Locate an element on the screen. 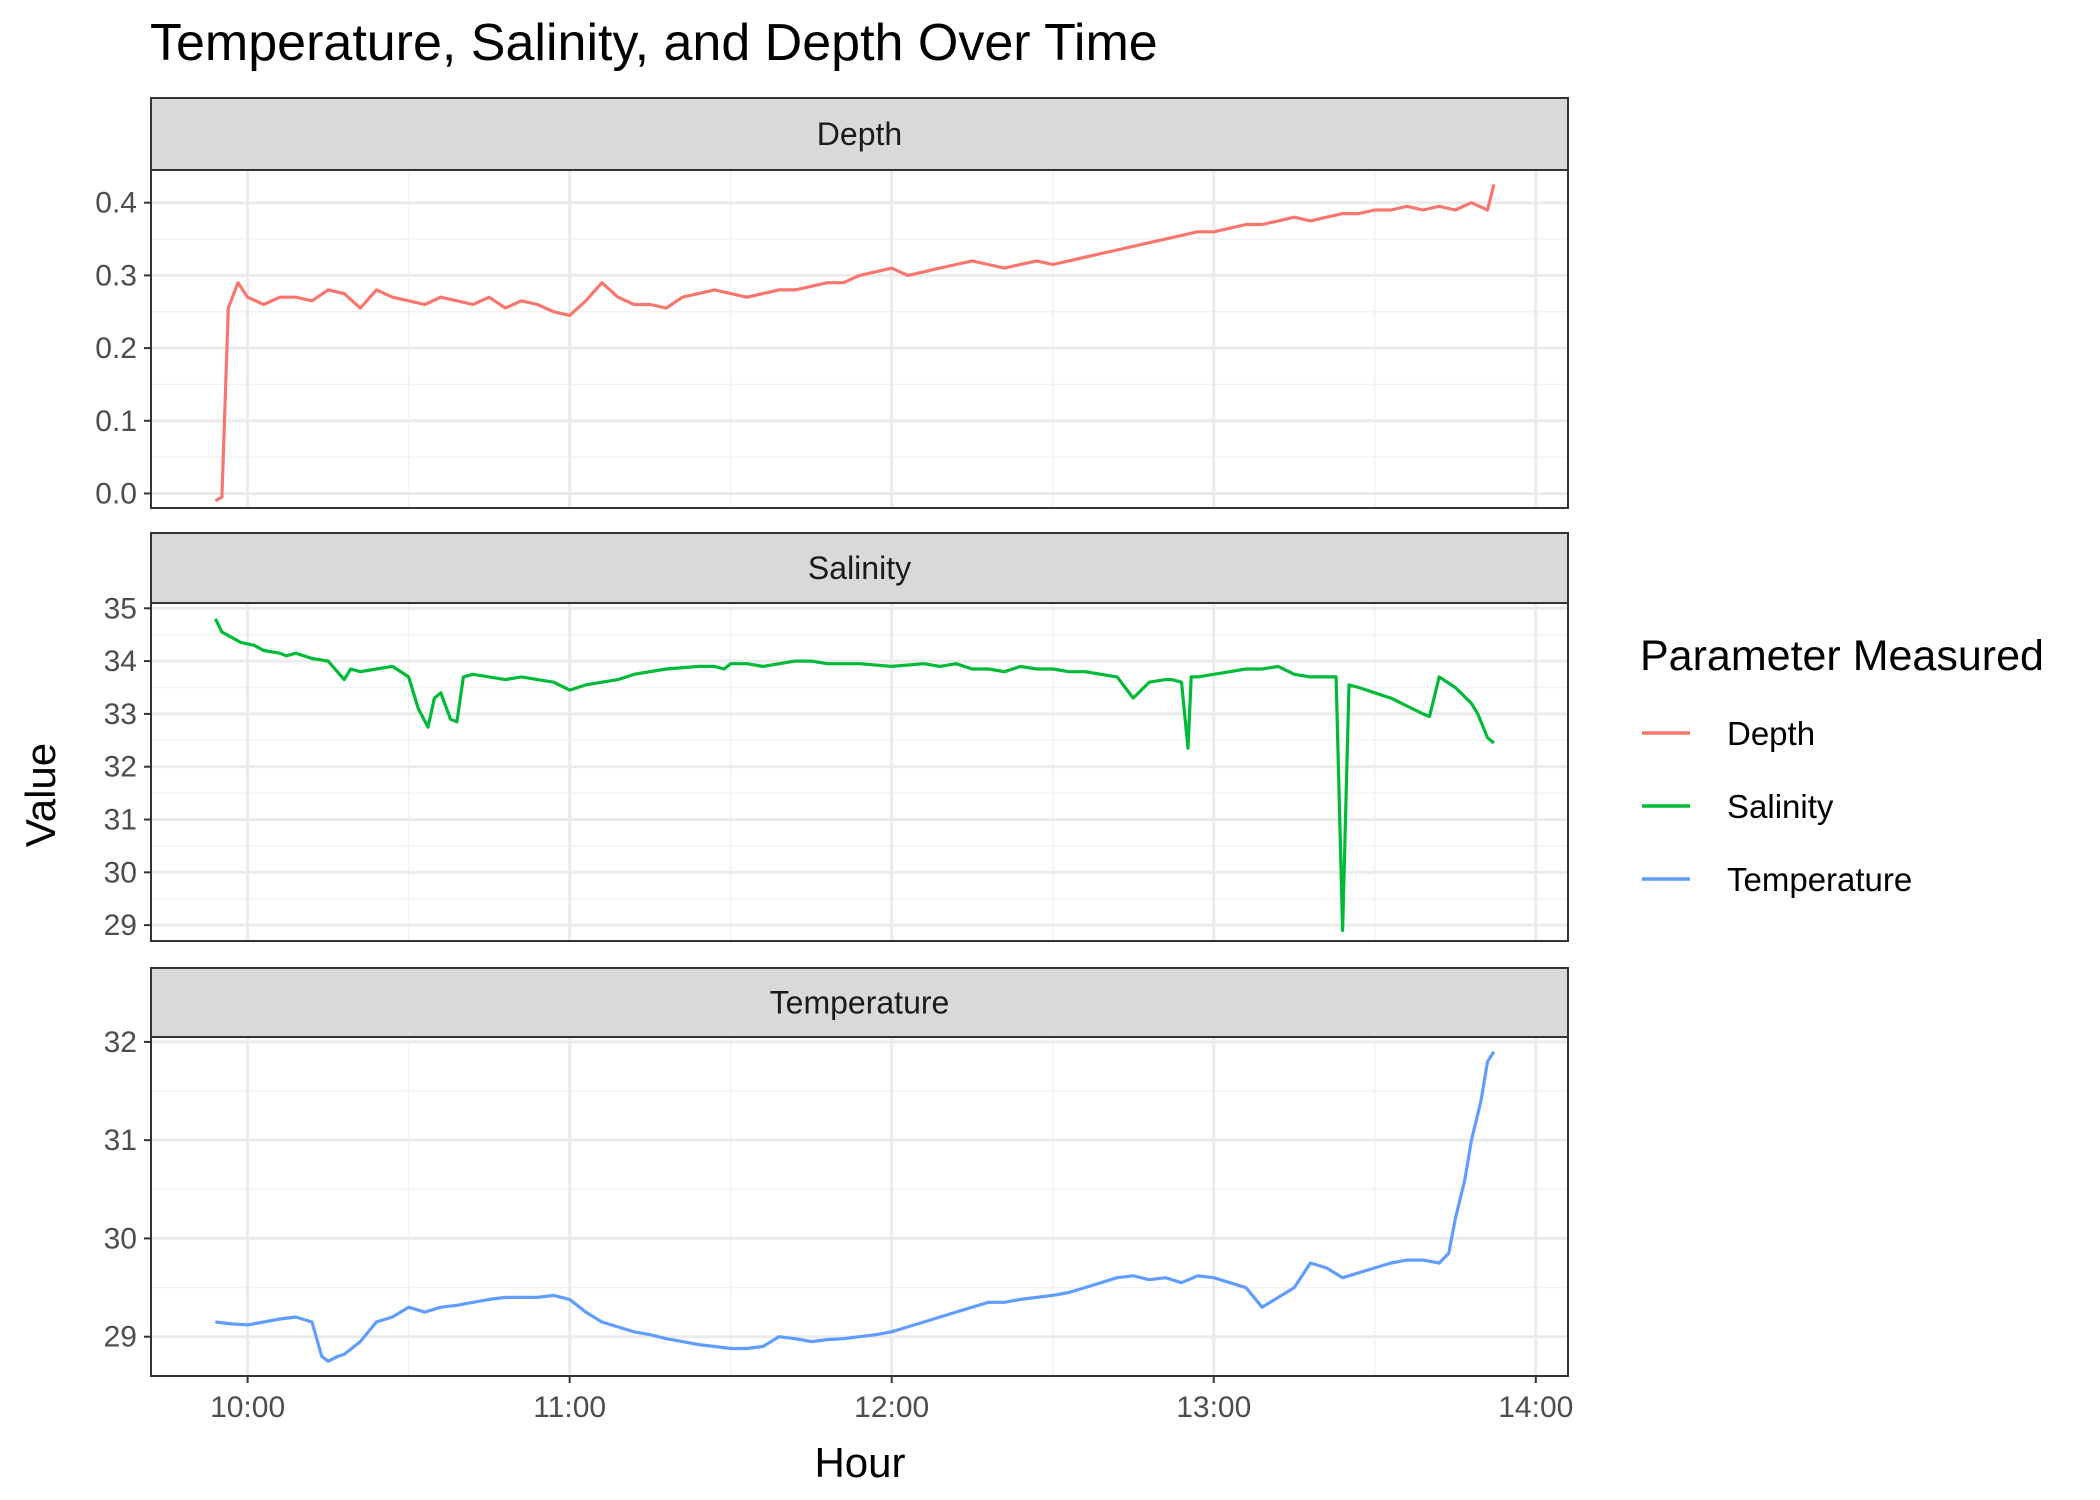 This screenshot has height=1500, width=2100. facet-strip-label: Salinity is located at coordinates (859, 568).